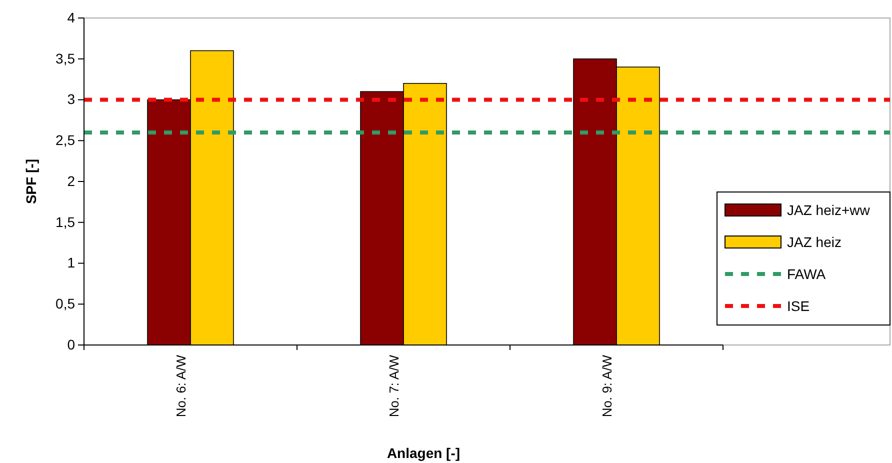 Image resolution: width=892 pixels, height=463 pixels. Describe the element at coordinates (71, 262) in the screenshot. I see `y-tick-label: 1` at that location.